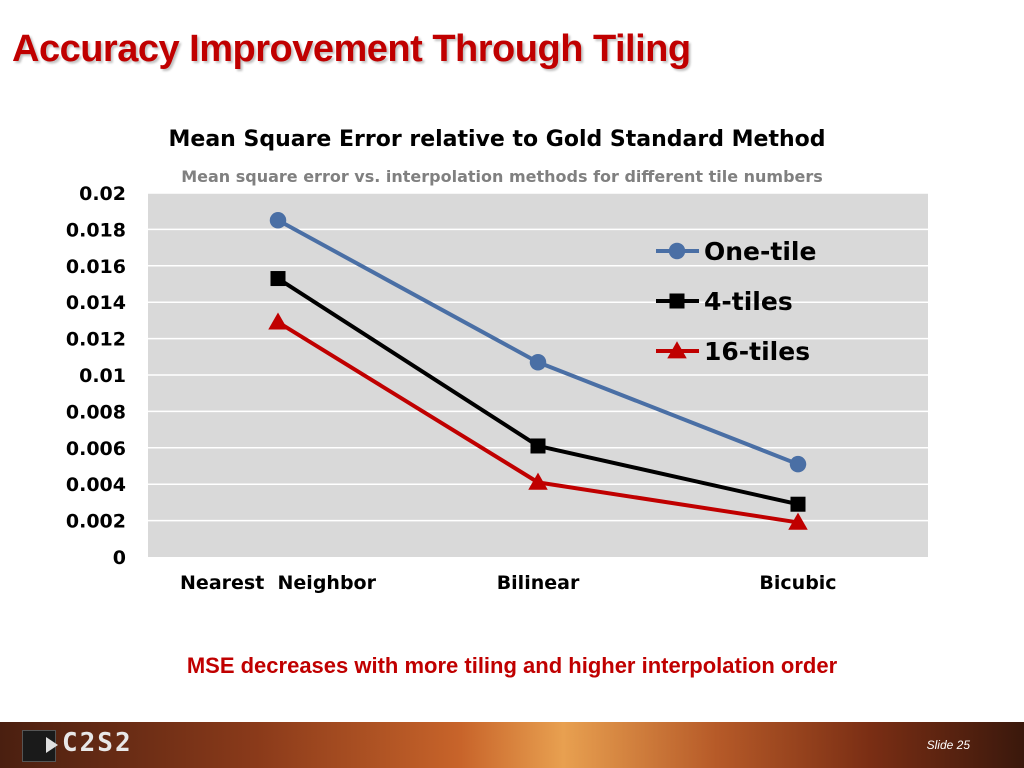  What do you see at coordinates (278, 583) in the screenshot?
I see `x-tick-label: Nearest Neighbor` at bounding box center [278, 583].